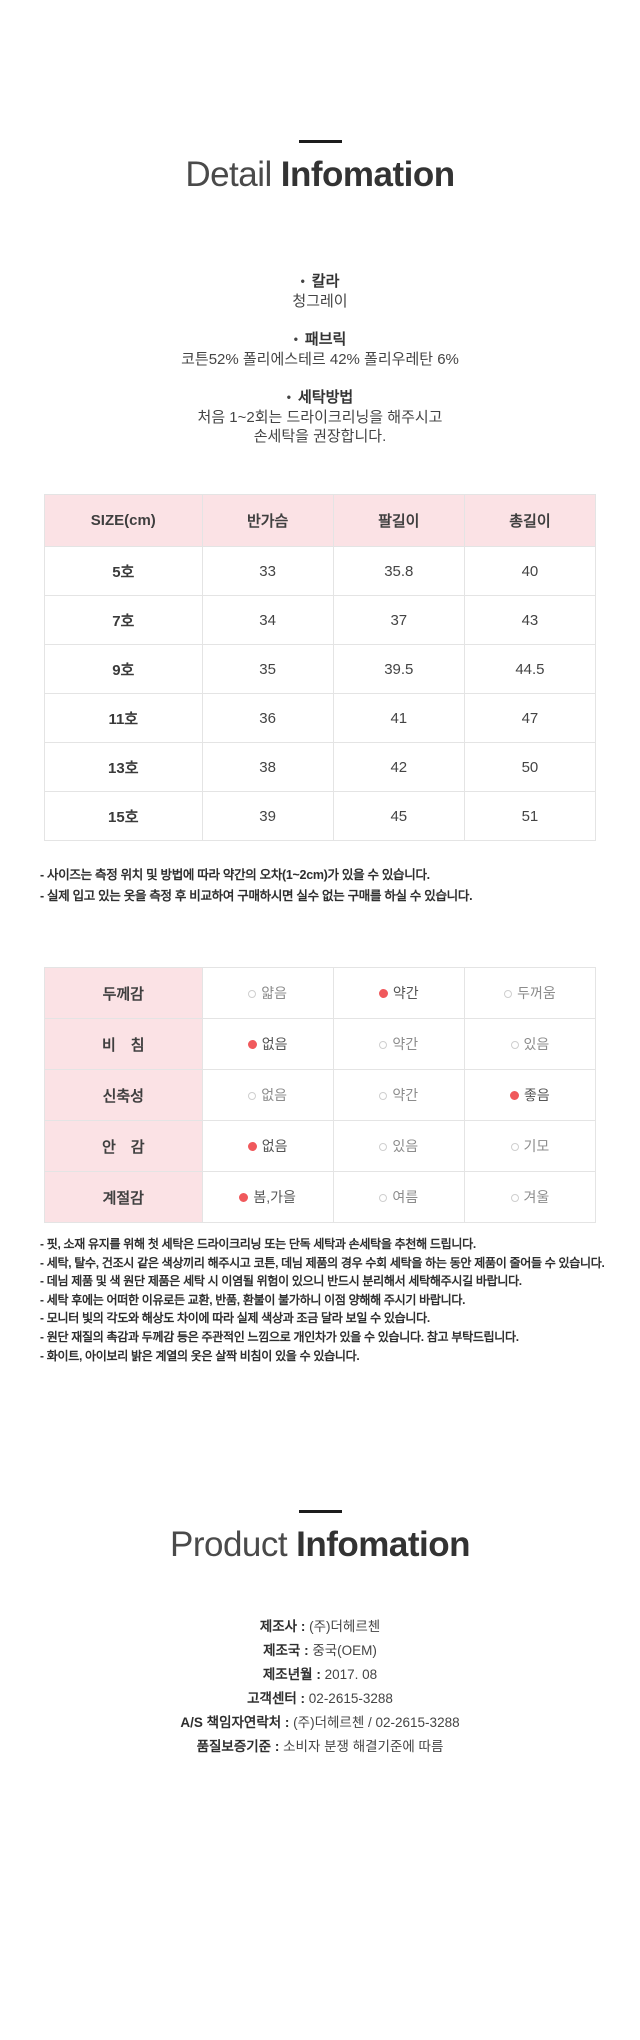 This screenshot has width=640, height=2040. Describe the element at coordinates (530, 718) in the screenshot. I see `size-cell: 47` at that location.